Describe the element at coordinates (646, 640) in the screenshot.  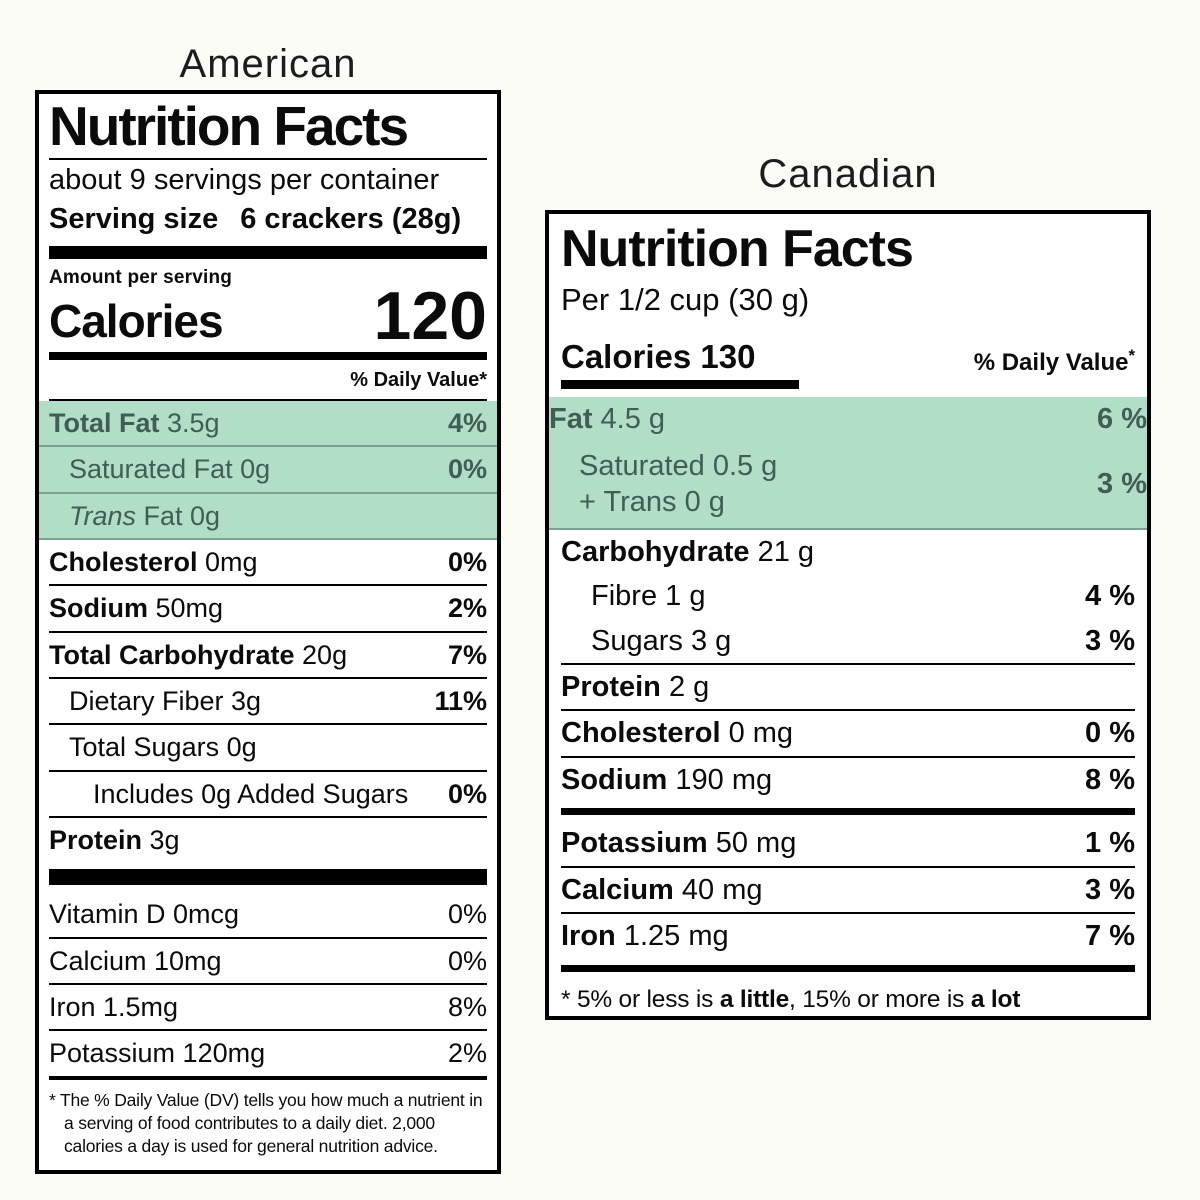
I see `nutrient-name: Sugars 3 g` at that location.